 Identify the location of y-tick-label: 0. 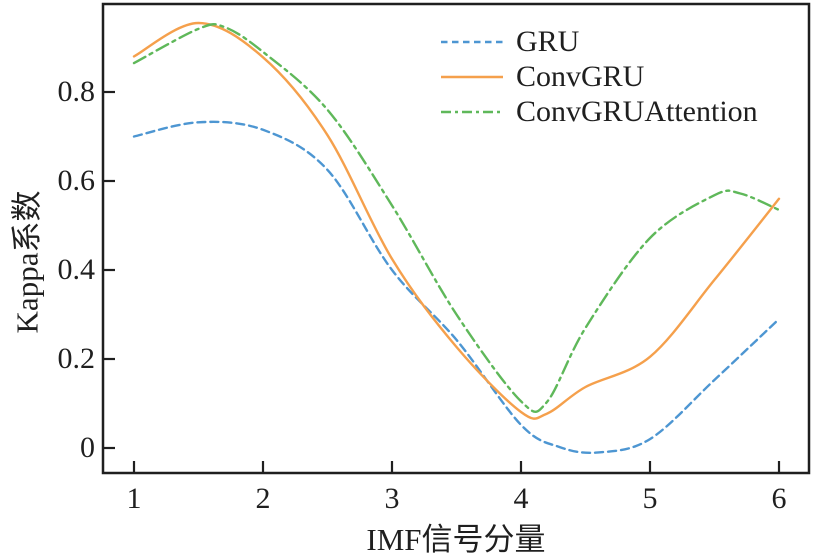
(87, 447).